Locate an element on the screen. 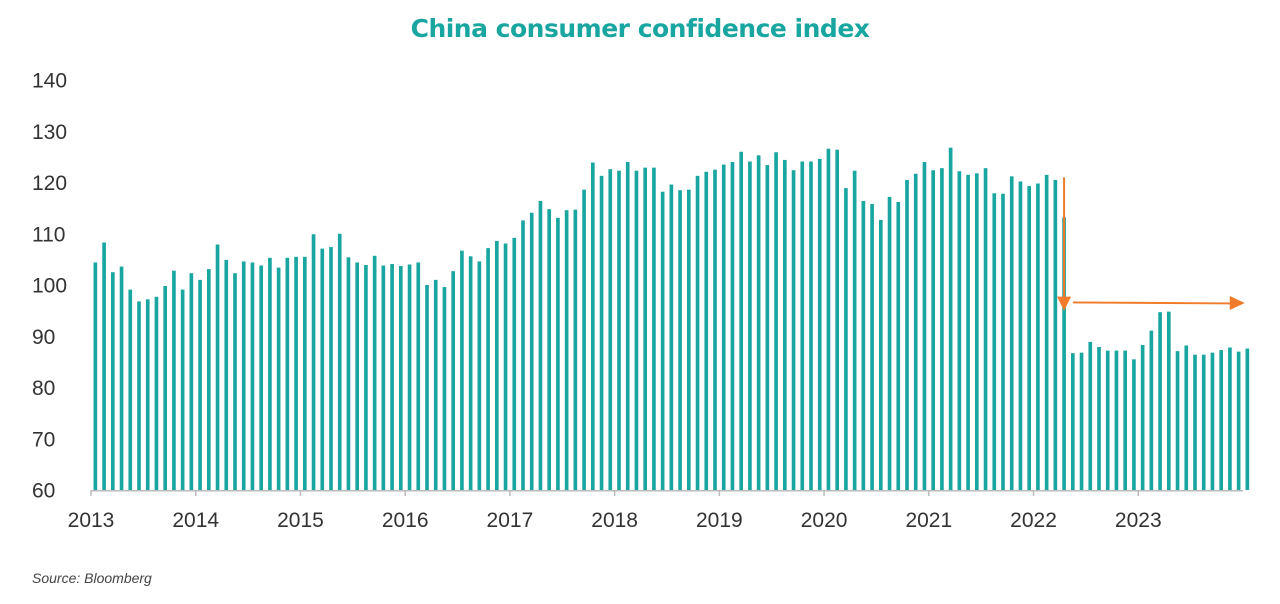 This screenshot has width=1280, height=604. source-note: Source: Bloomberg is located at coordinates (92, 578).